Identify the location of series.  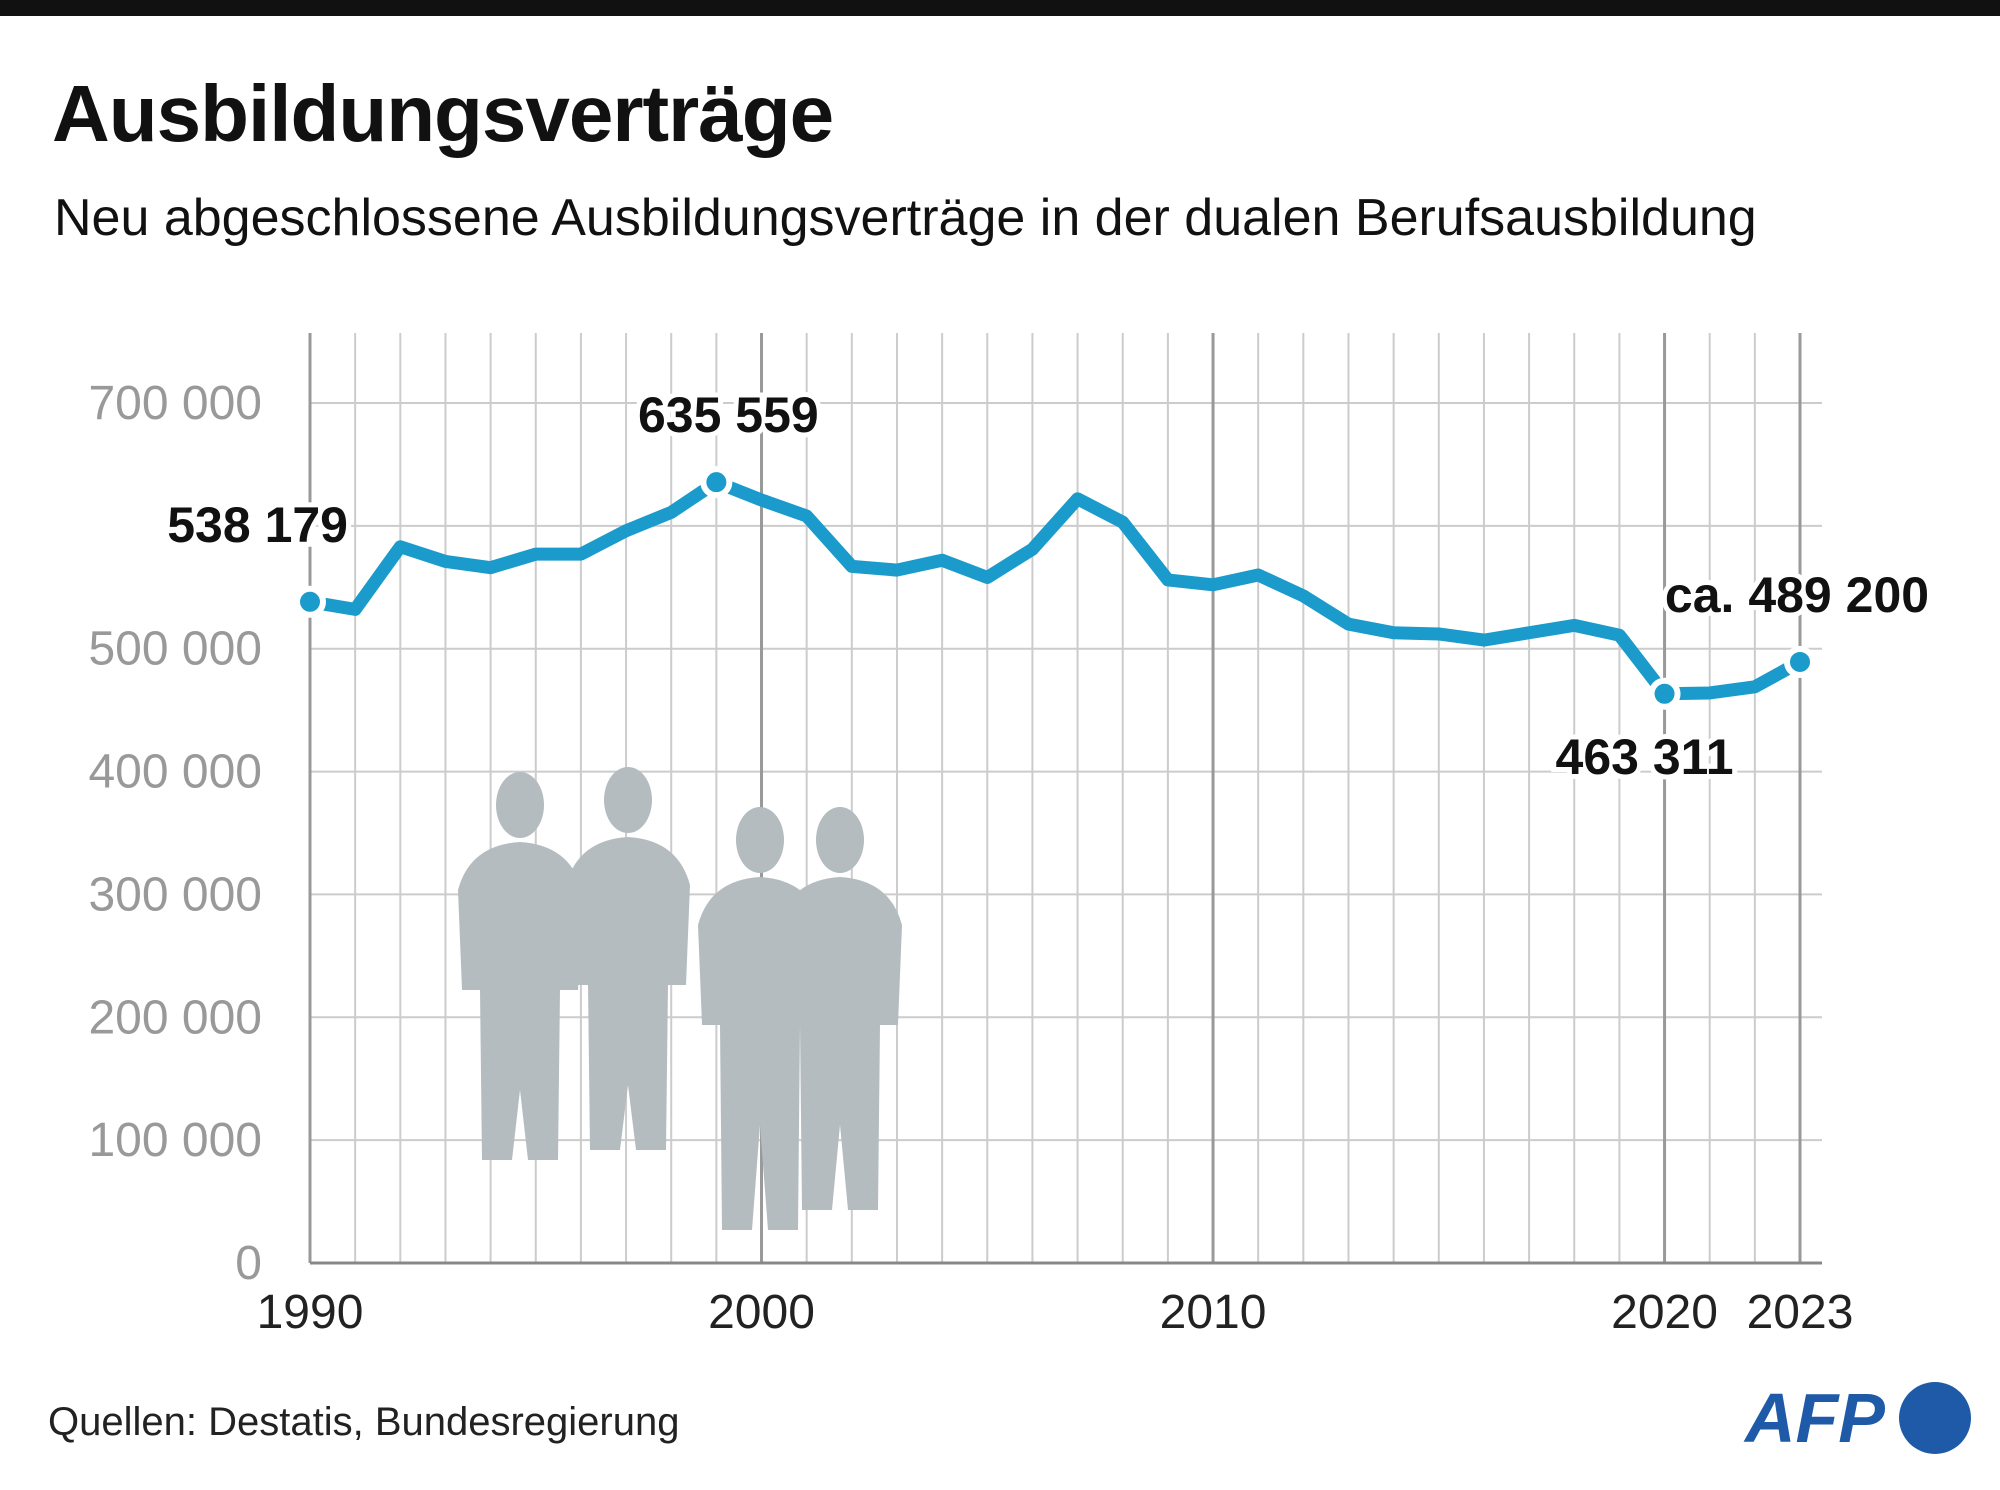
(1055, 588).